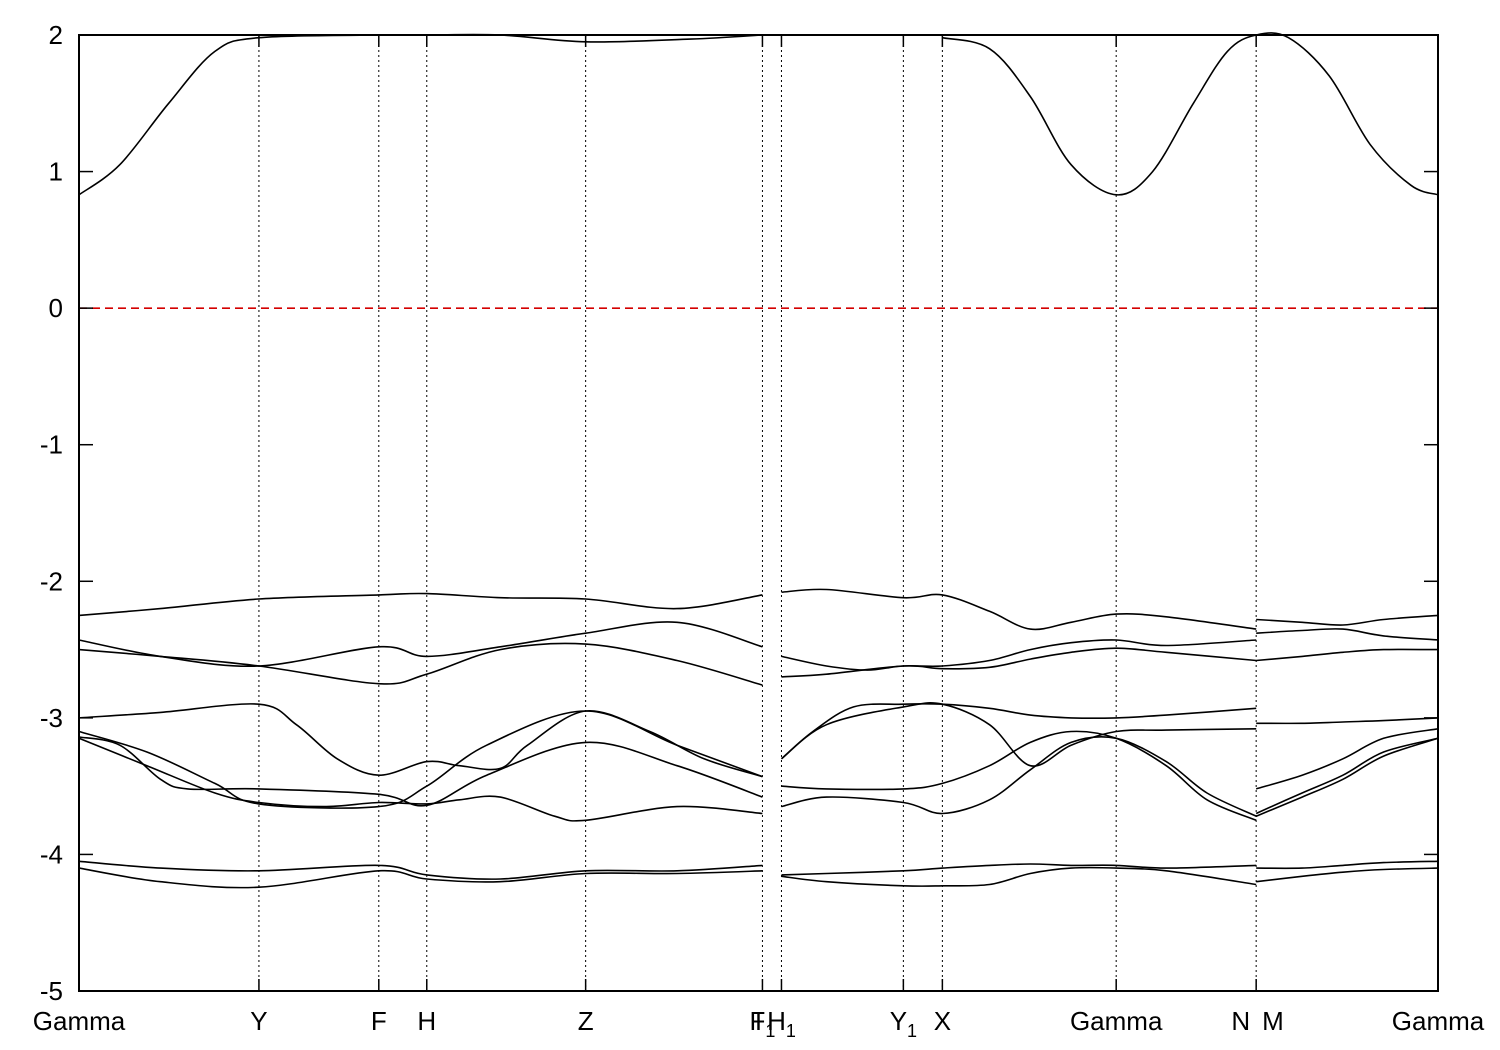  I want to click on kpoint-label: Z, so click(586, 1021).